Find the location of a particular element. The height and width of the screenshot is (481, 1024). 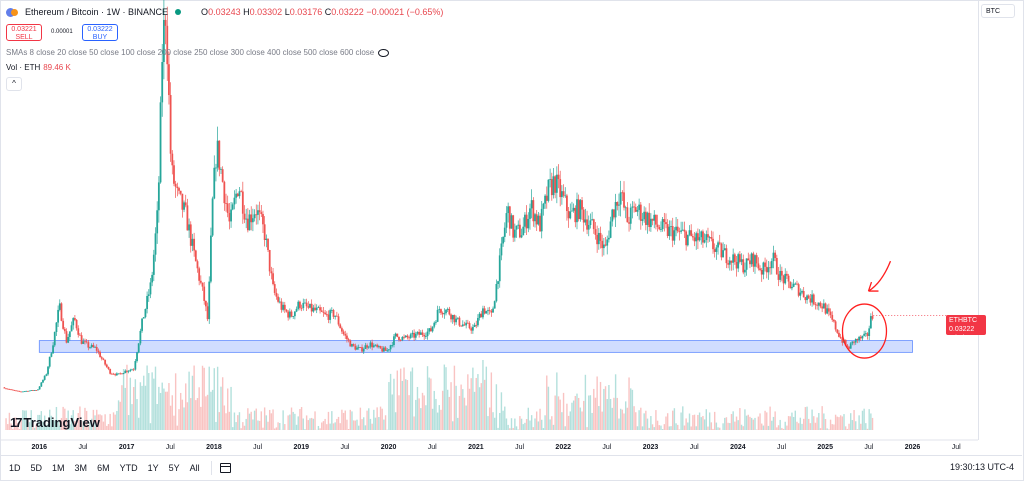

clock: 19:30:13 UTC-4 is located at coordinates (981, 467).